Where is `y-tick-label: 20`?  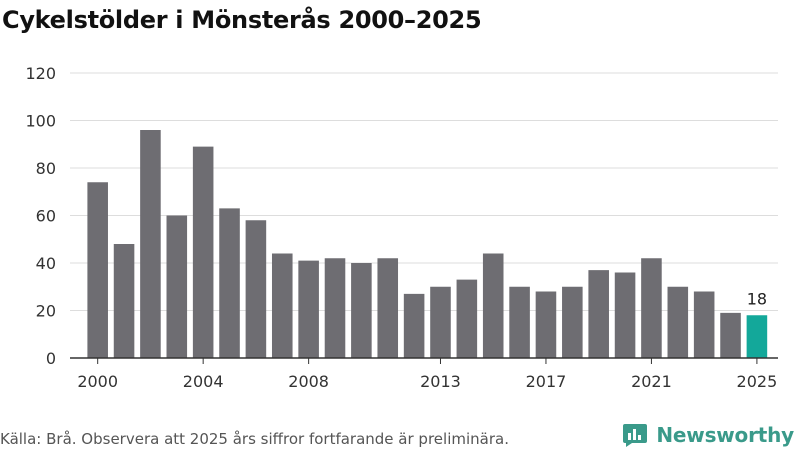 y-tick-label: 20 is located at coordinates (46, 311).